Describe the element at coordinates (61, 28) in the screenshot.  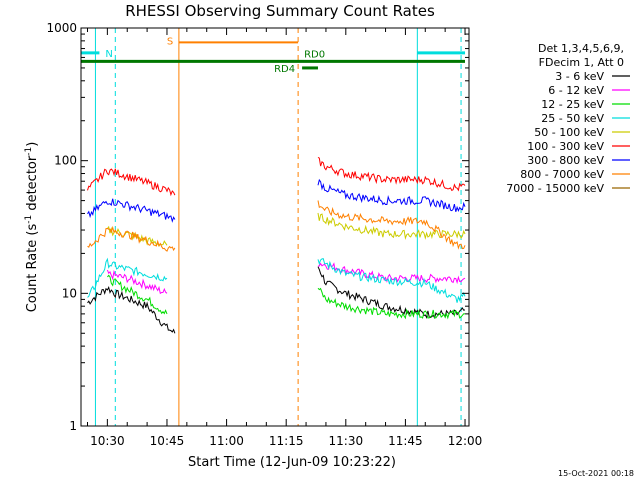
I see `y-tick-label: 1000` at that location.